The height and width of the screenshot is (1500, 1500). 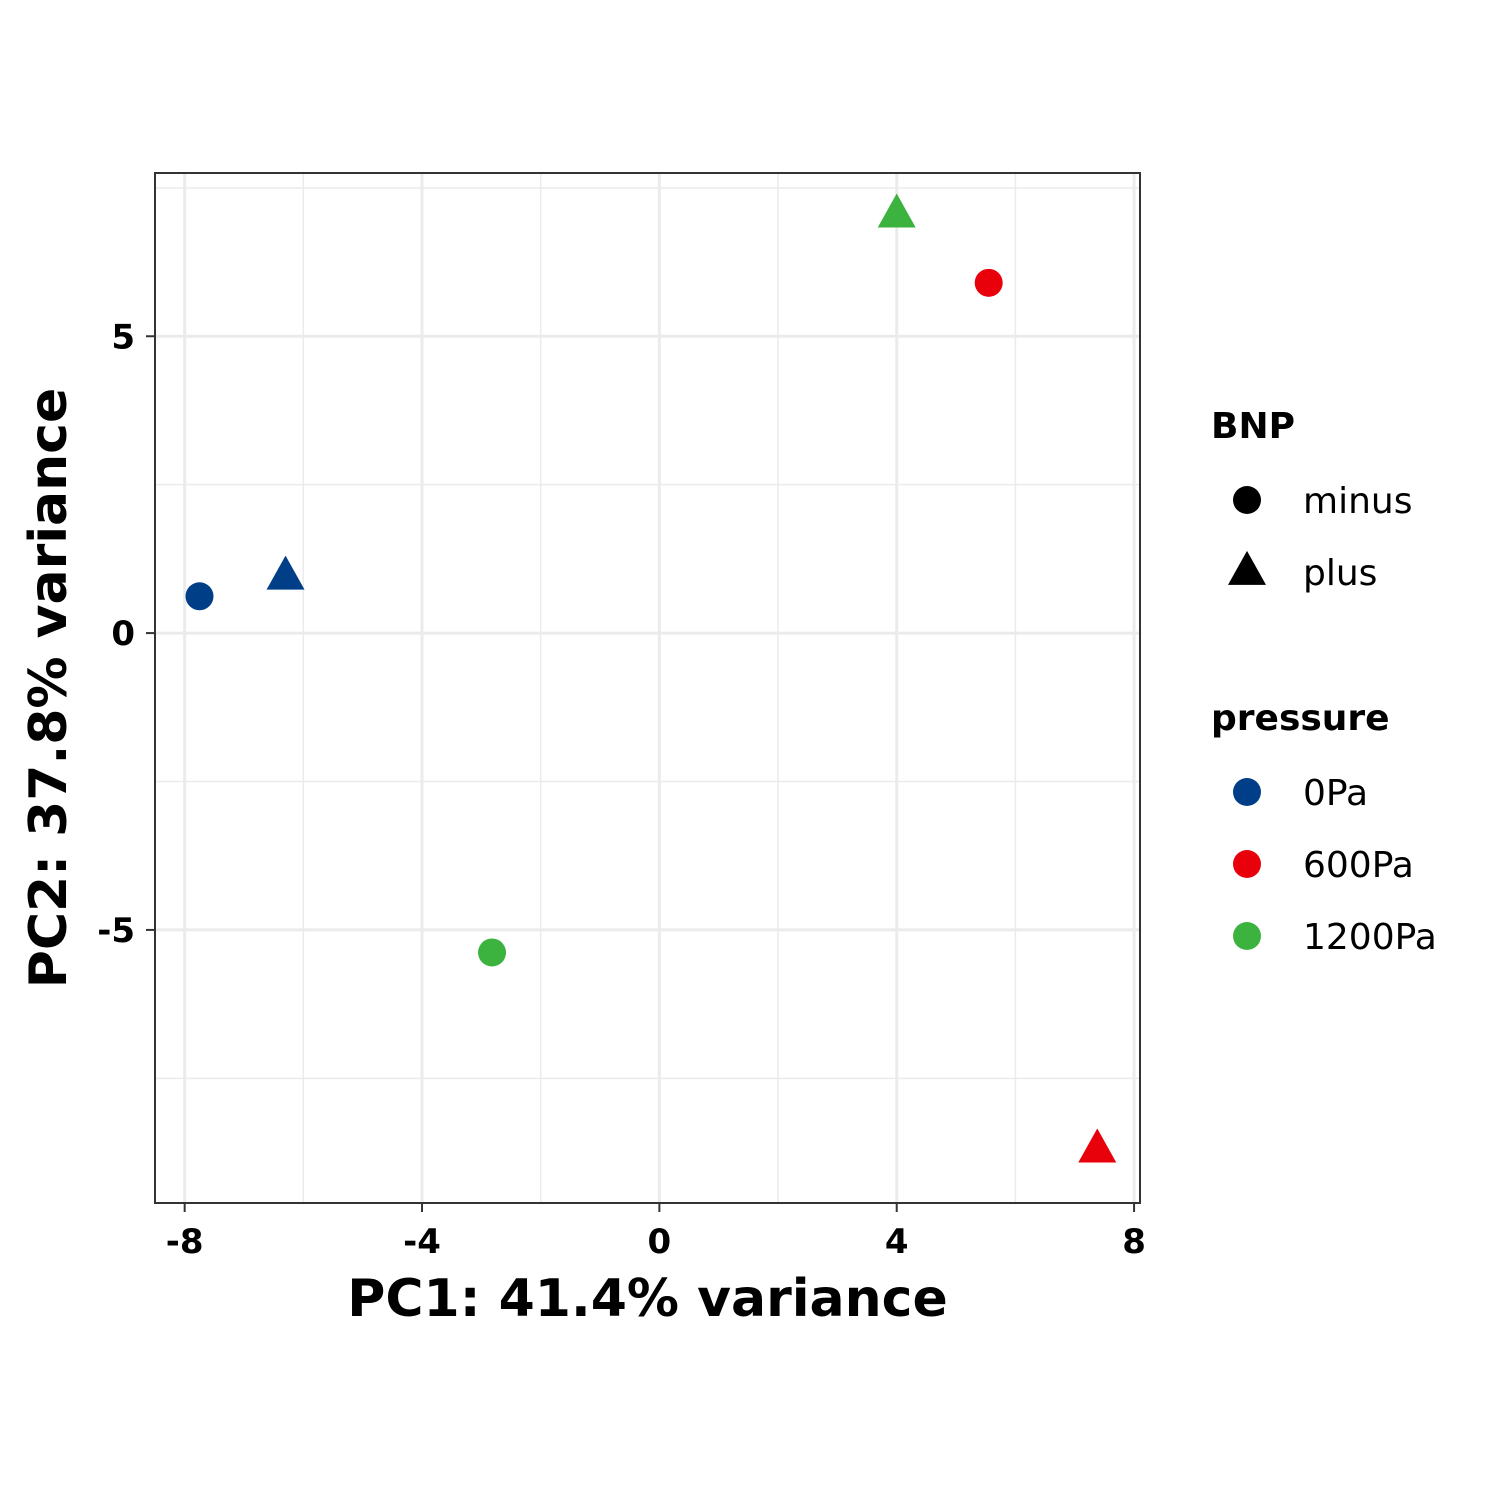 What do you see at coordinates (422, 1242) in the screenshot?
I see `x-tick-label: -4` at bounding box center [422, 1242].